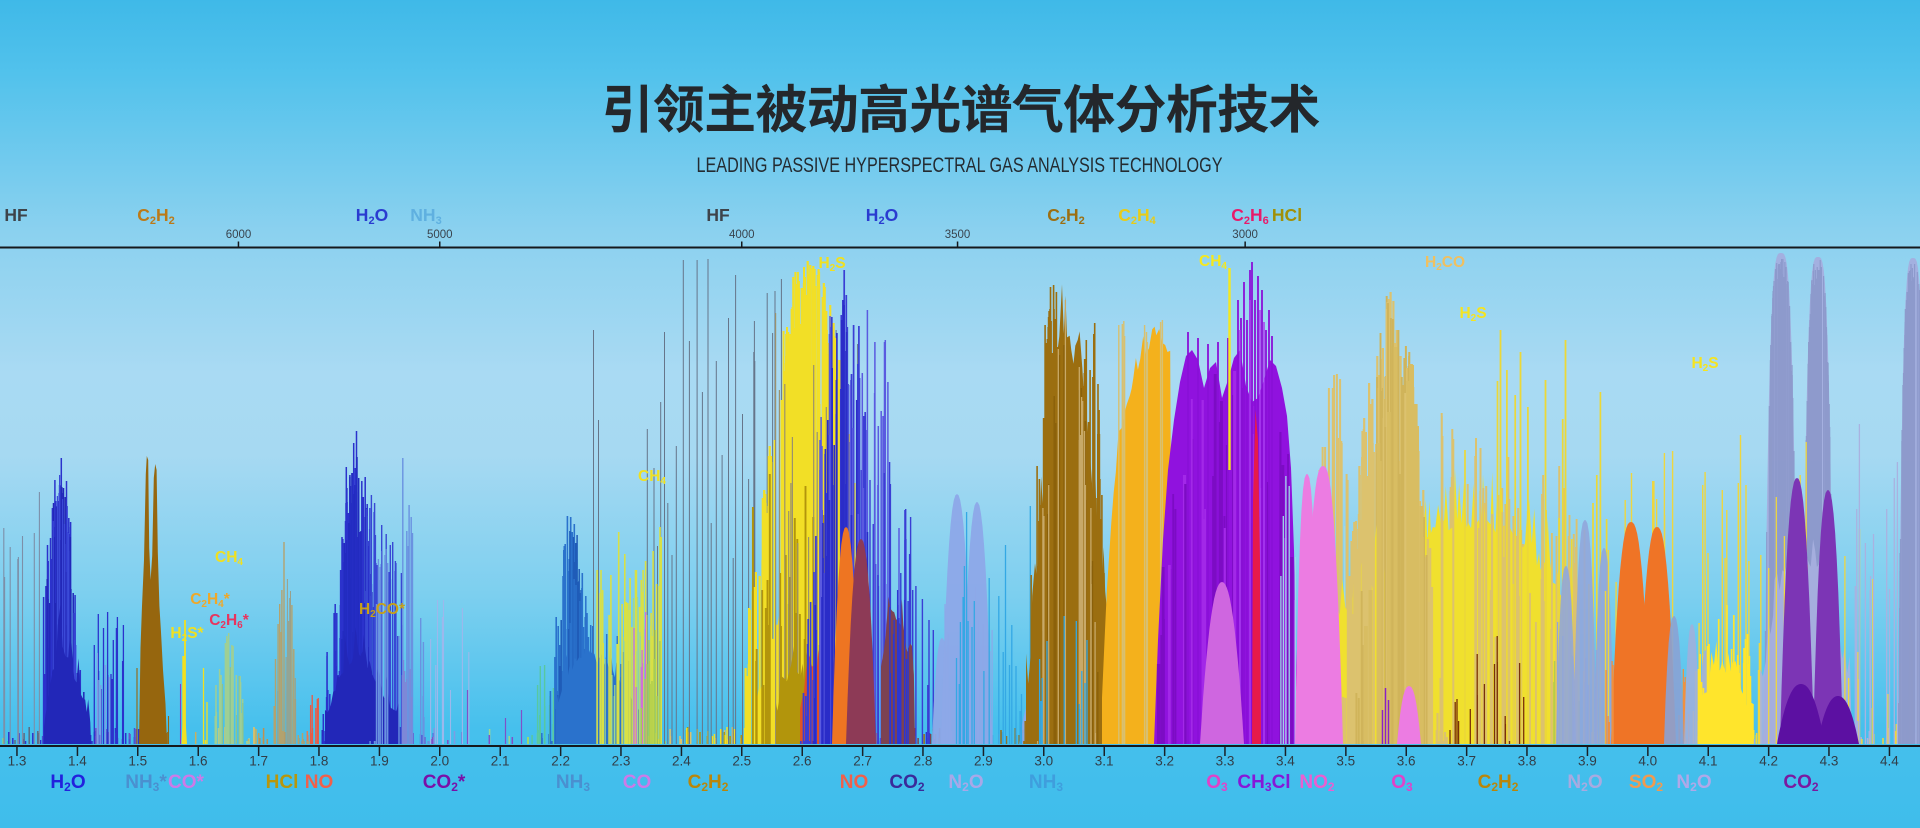 This screenshot has width=1920, height=828. I want to click on svg-text: C2​H4​*, so click(210, 600).